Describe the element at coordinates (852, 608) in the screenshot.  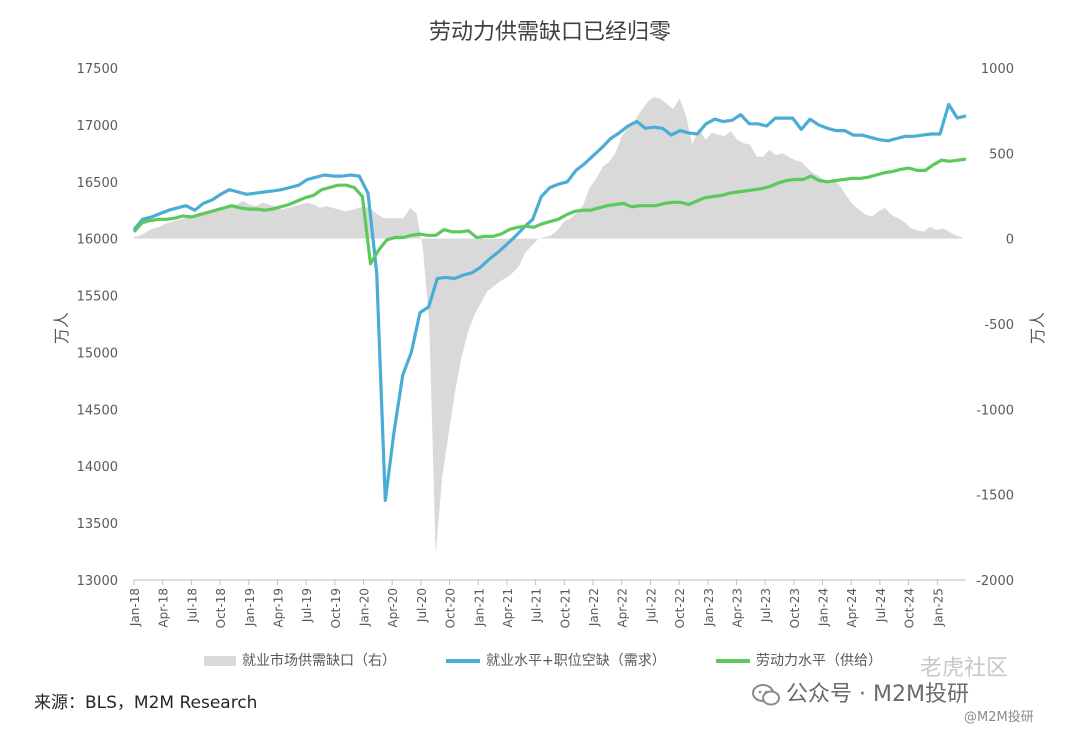
I see `x-tick-label: Apr-24` at that location.